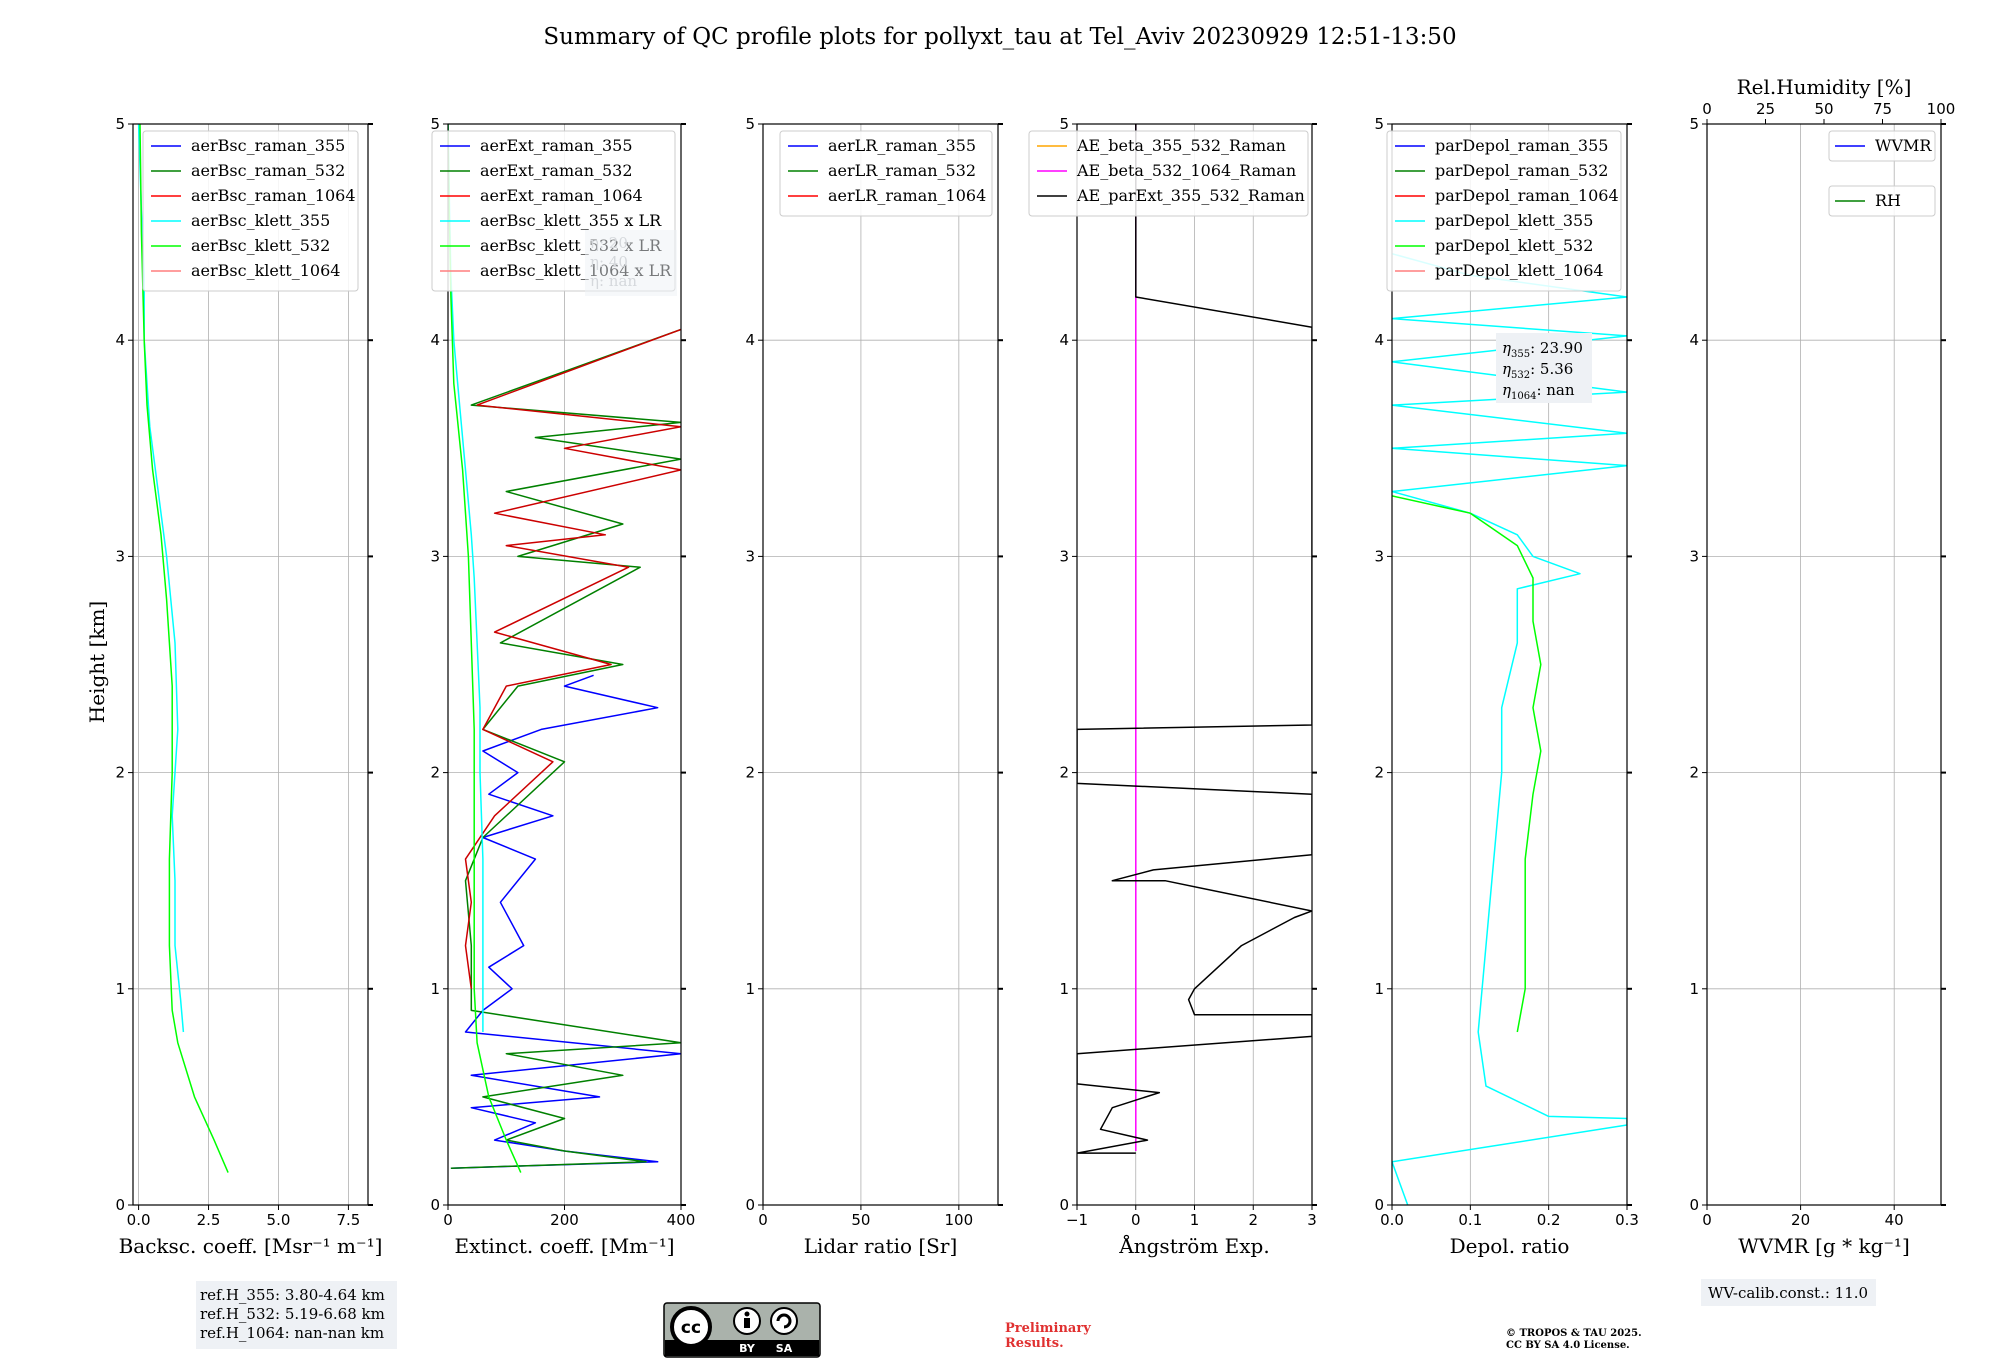  I want to click on legend-label: aerBsc_klett_355, so click(260, 220).